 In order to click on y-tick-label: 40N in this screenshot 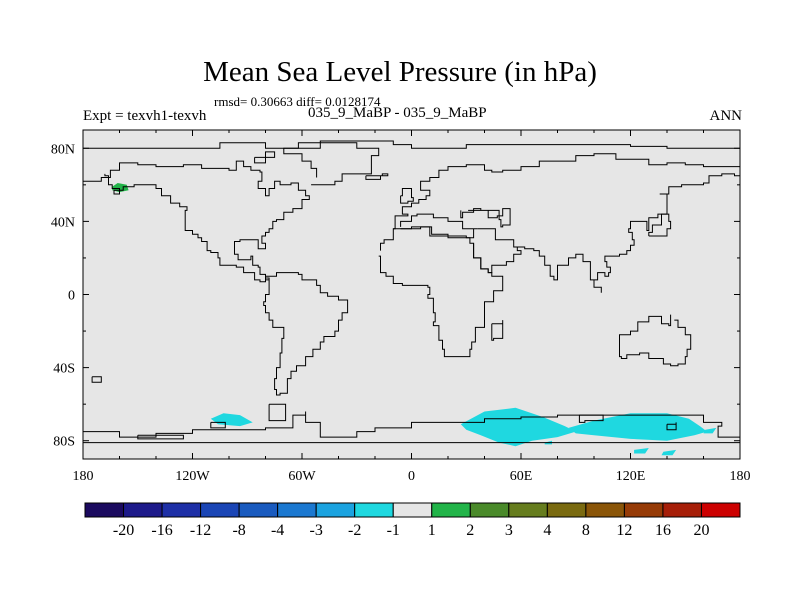, I will do `click(63, 222)`.